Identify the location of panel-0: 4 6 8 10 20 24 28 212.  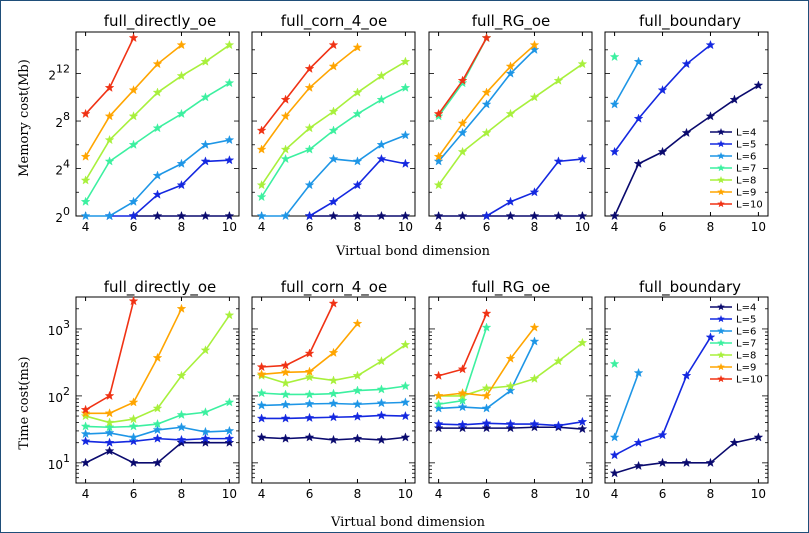
(144, 132).